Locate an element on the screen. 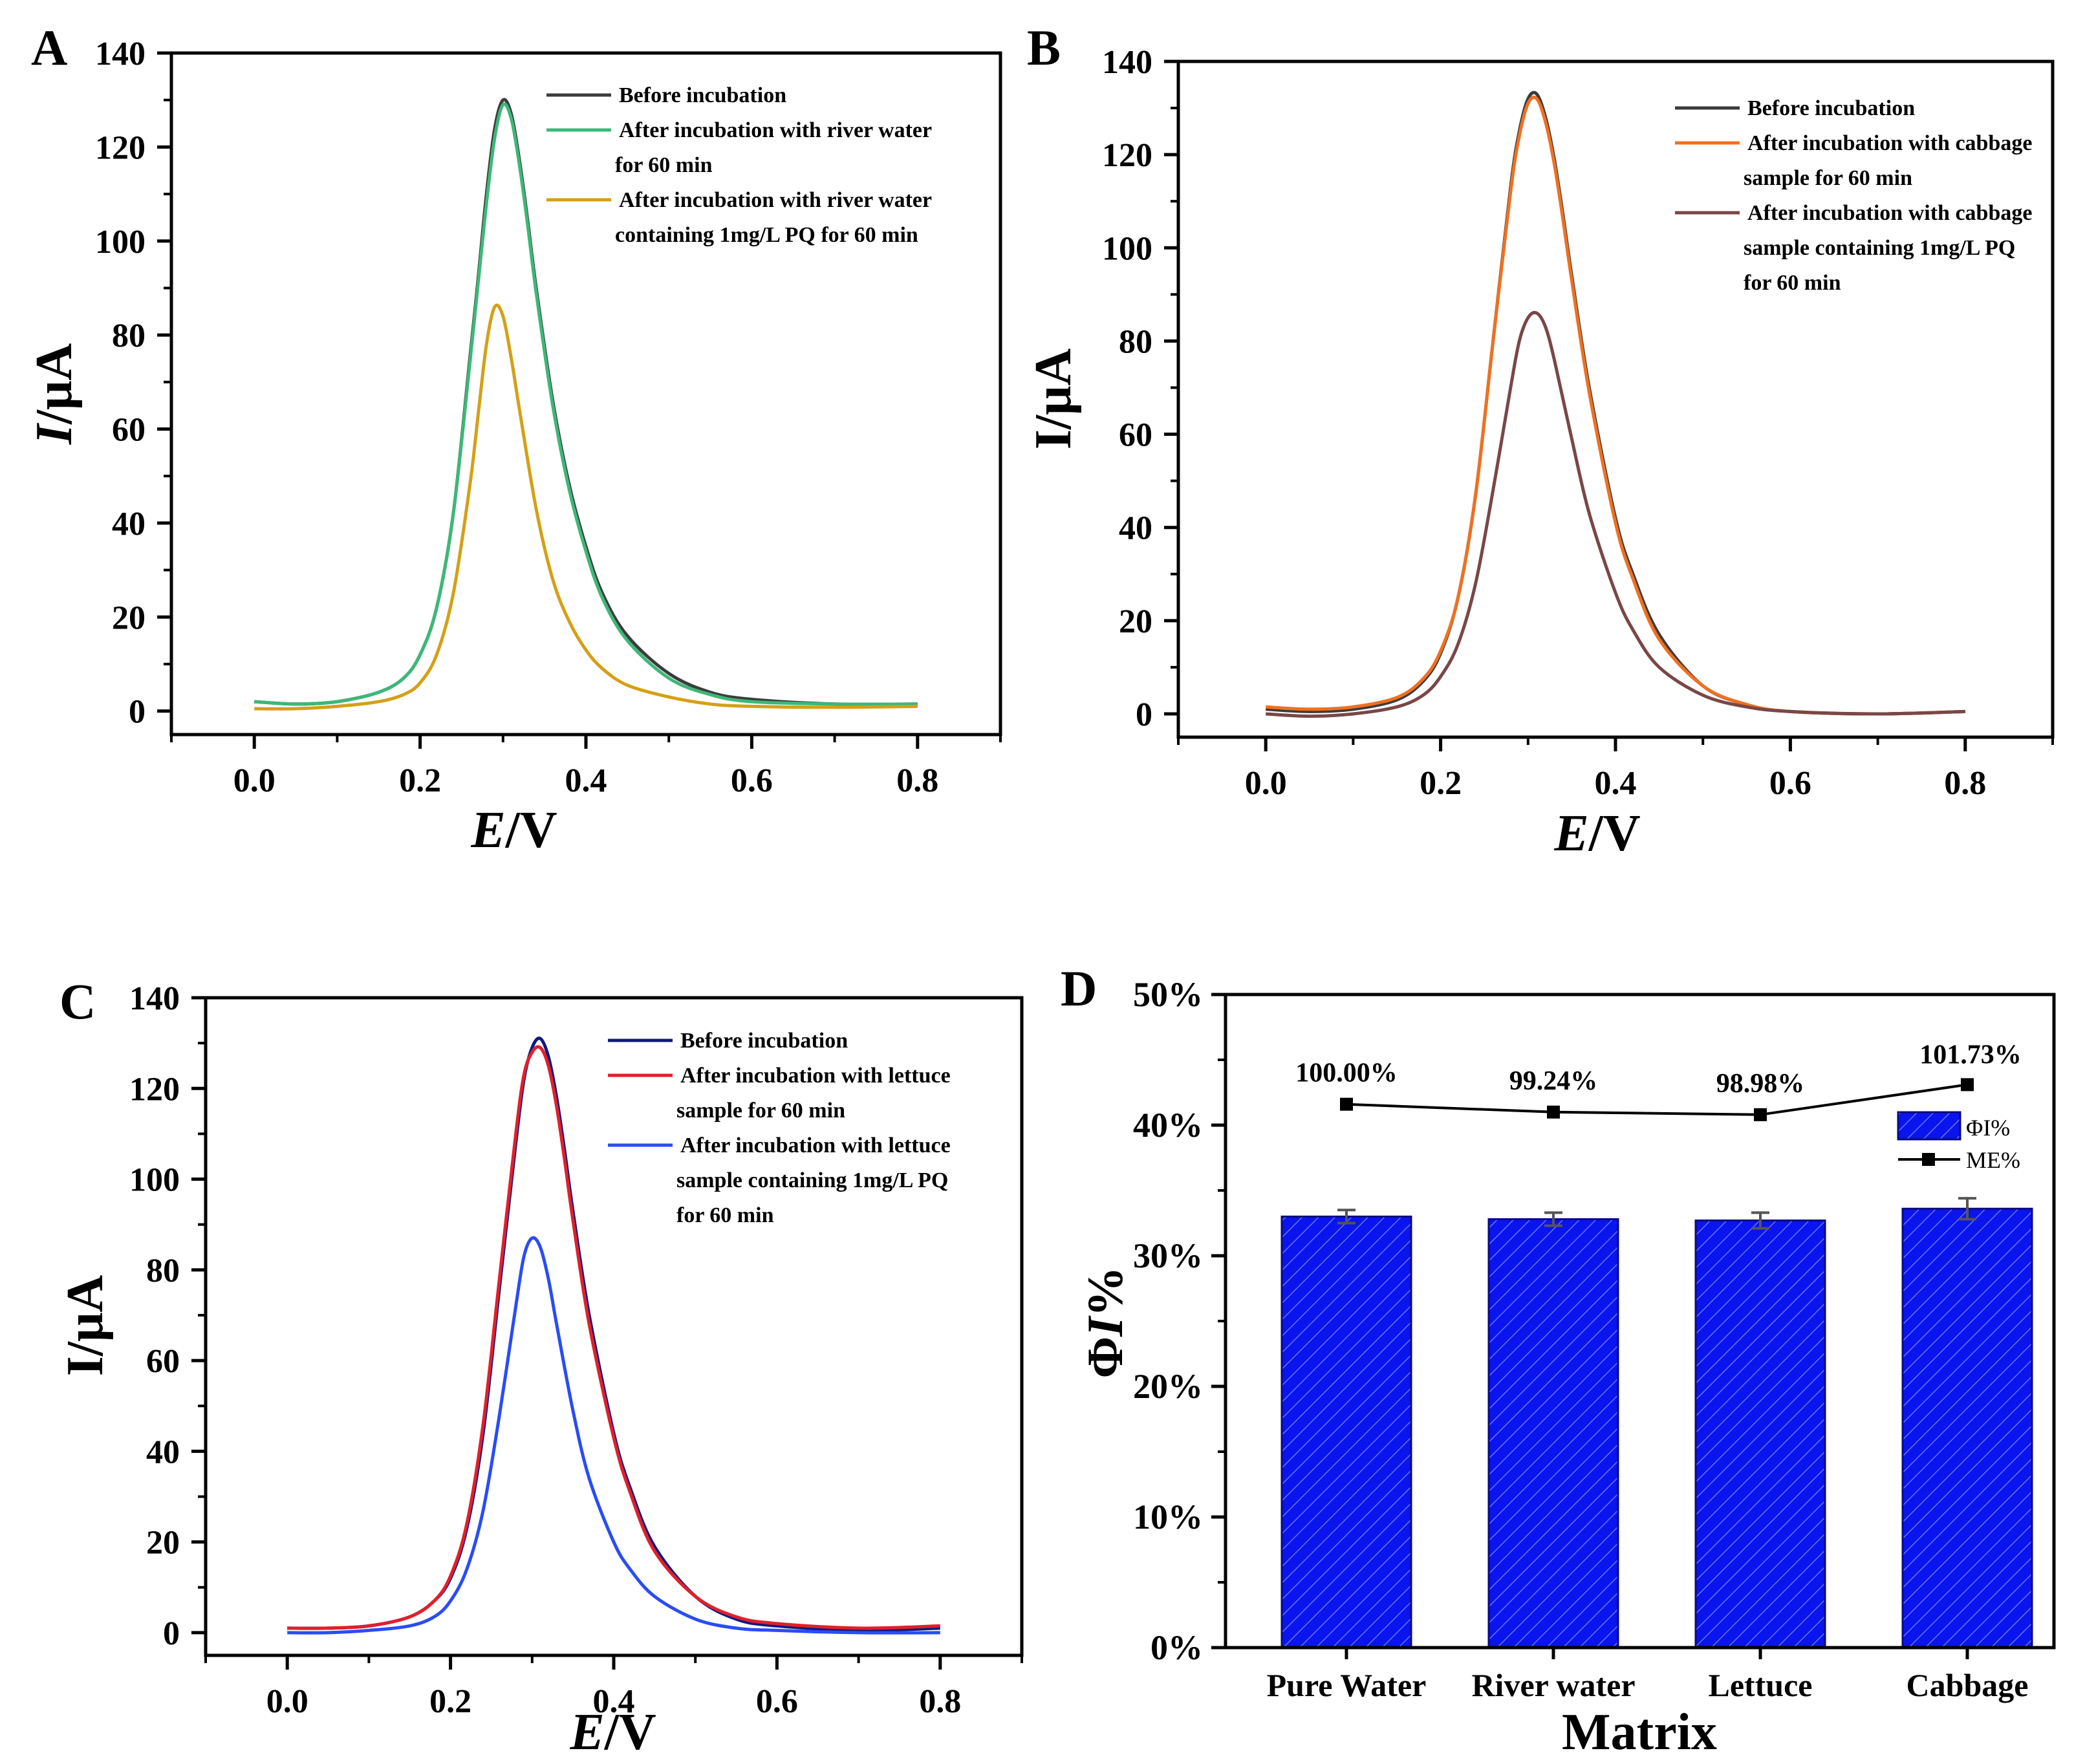  panel-b-ytick-label: 120 is located at coordinates (1127, 155).